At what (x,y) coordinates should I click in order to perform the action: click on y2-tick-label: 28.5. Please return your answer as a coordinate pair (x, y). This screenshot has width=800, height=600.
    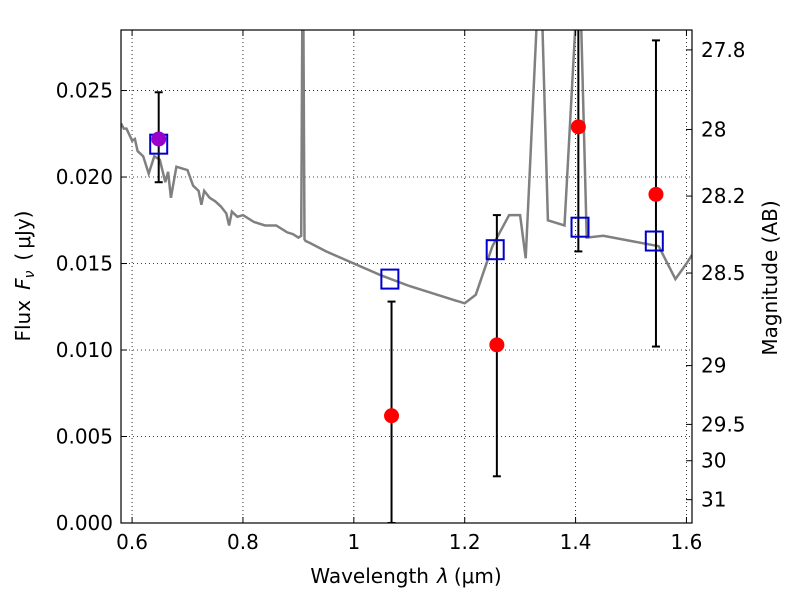
    Looking at the image, I should click on (723, 273).